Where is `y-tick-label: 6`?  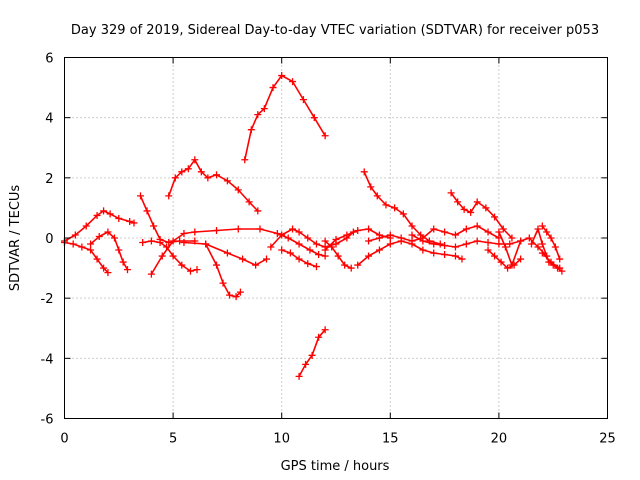
y-tick-label: 6 is located at coordinates (49, 59).